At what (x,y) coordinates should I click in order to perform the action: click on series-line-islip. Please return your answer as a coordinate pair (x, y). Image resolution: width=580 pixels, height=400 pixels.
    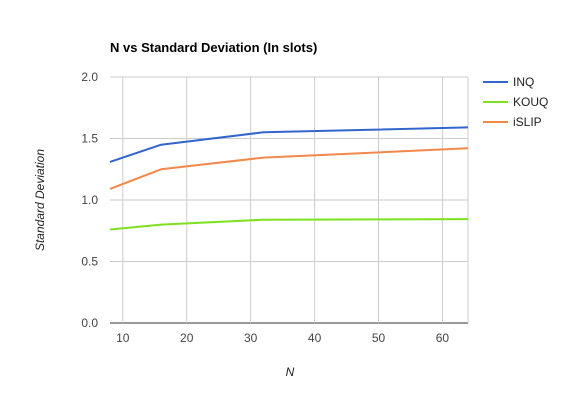
    Looking at the image, I should click on (289, 168).